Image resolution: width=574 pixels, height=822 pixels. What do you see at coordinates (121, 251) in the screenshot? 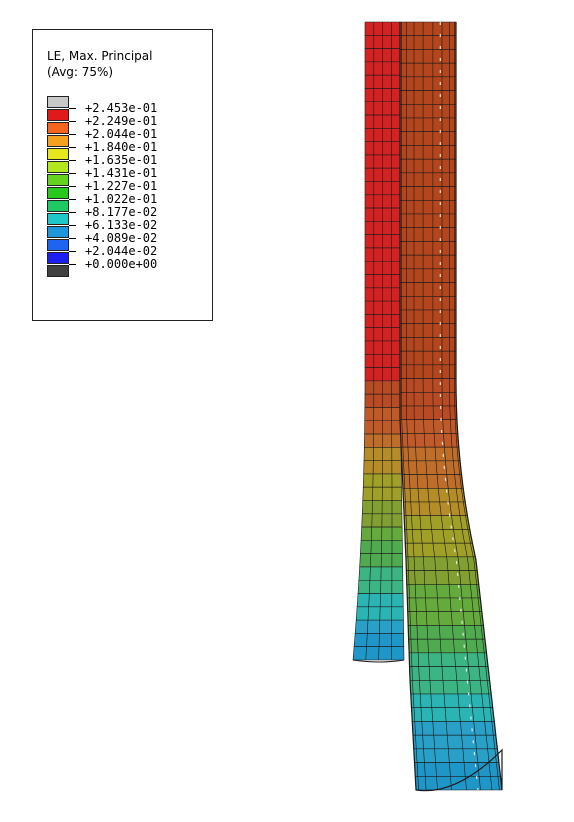
I see `legend-value-label: +2.044e-02` at bounding box center [121, 251].